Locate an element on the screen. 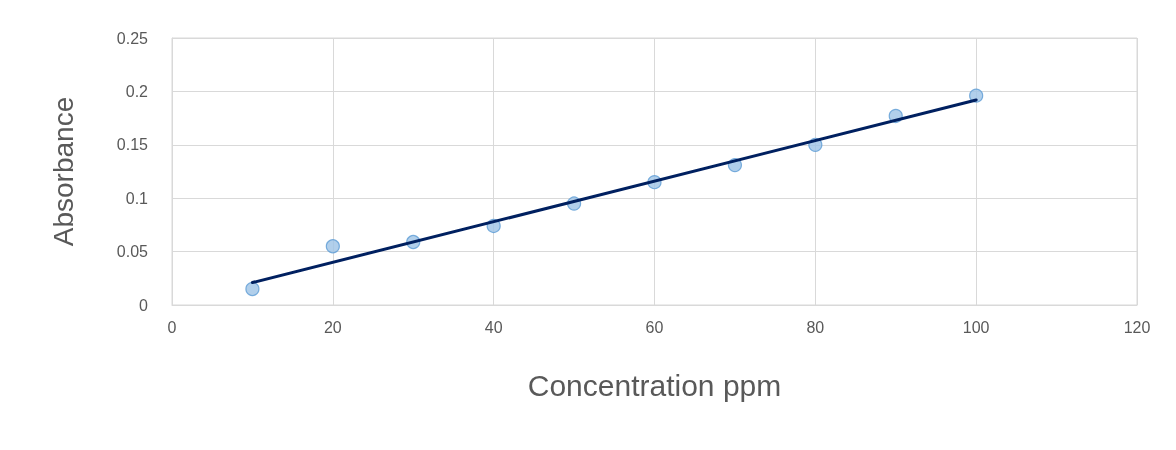 This screenshot has height=450, width=1176. y-tick-label: 0.1 is located at coordinates (137, 198).